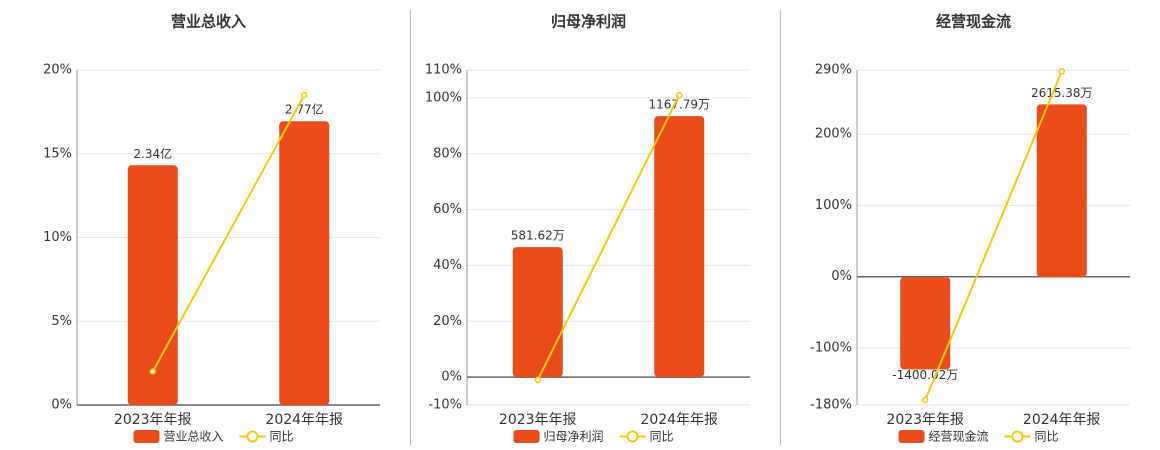  I want to click on data-label: -1400.02万, so click(925, 375).